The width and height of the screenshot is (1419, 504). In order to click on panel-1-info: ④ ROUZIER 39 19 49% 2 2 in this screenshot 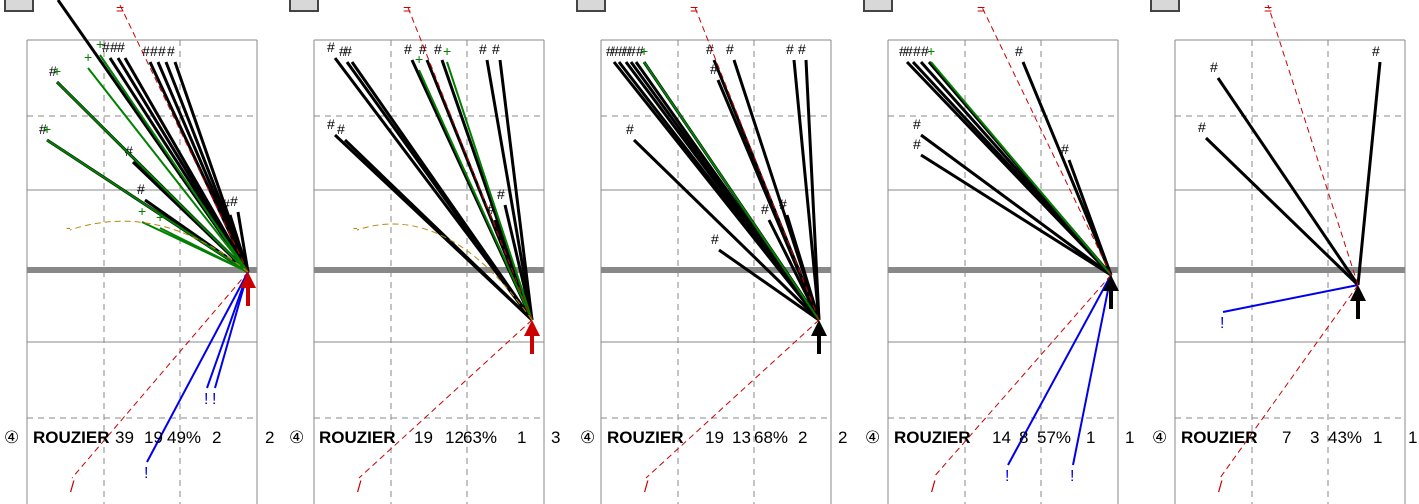, I will do `click(143, 438)`.